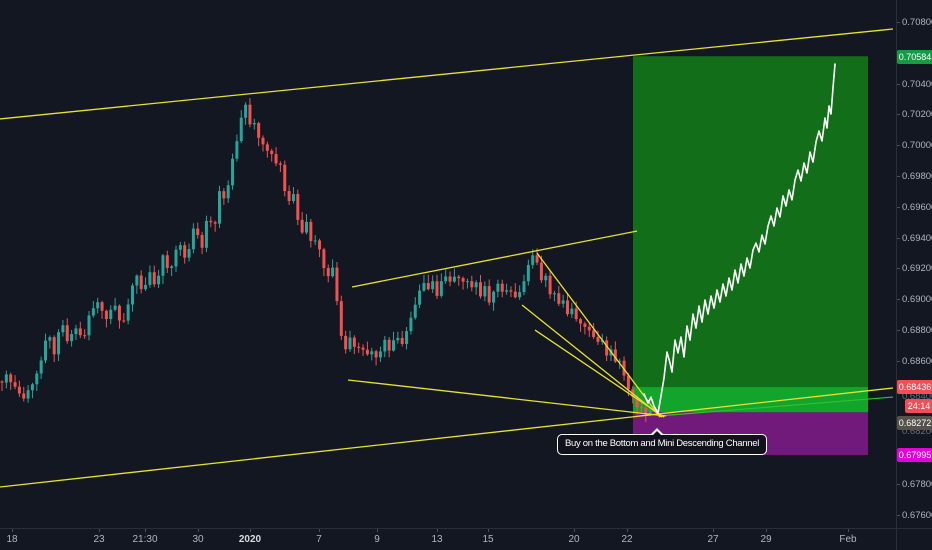 Image resolution: width=932 pixels, height=550 pixels. What do you see at coordinates (494, 259) in the screenshot?
I see `mid-rising-trendline` at bounding box center [494, 259].